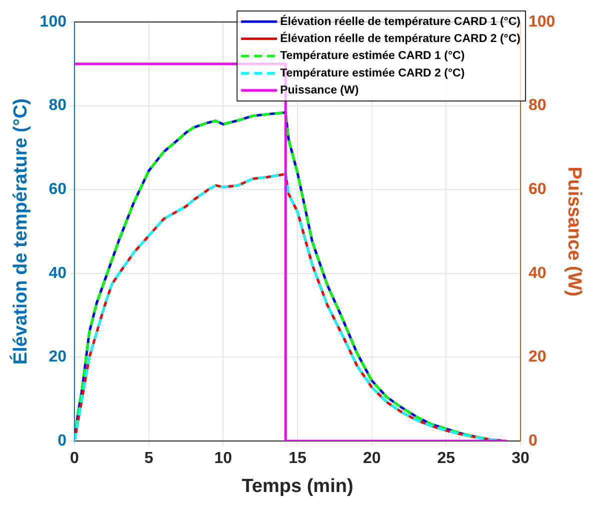 Image resolution: width=593 pixels, height=506 pixels. What do you see at coordinates (372, 73) in the screenshot?
I see `legend-label: Température estimée CARD 2 (°C)` at bounding box center [372, 73].